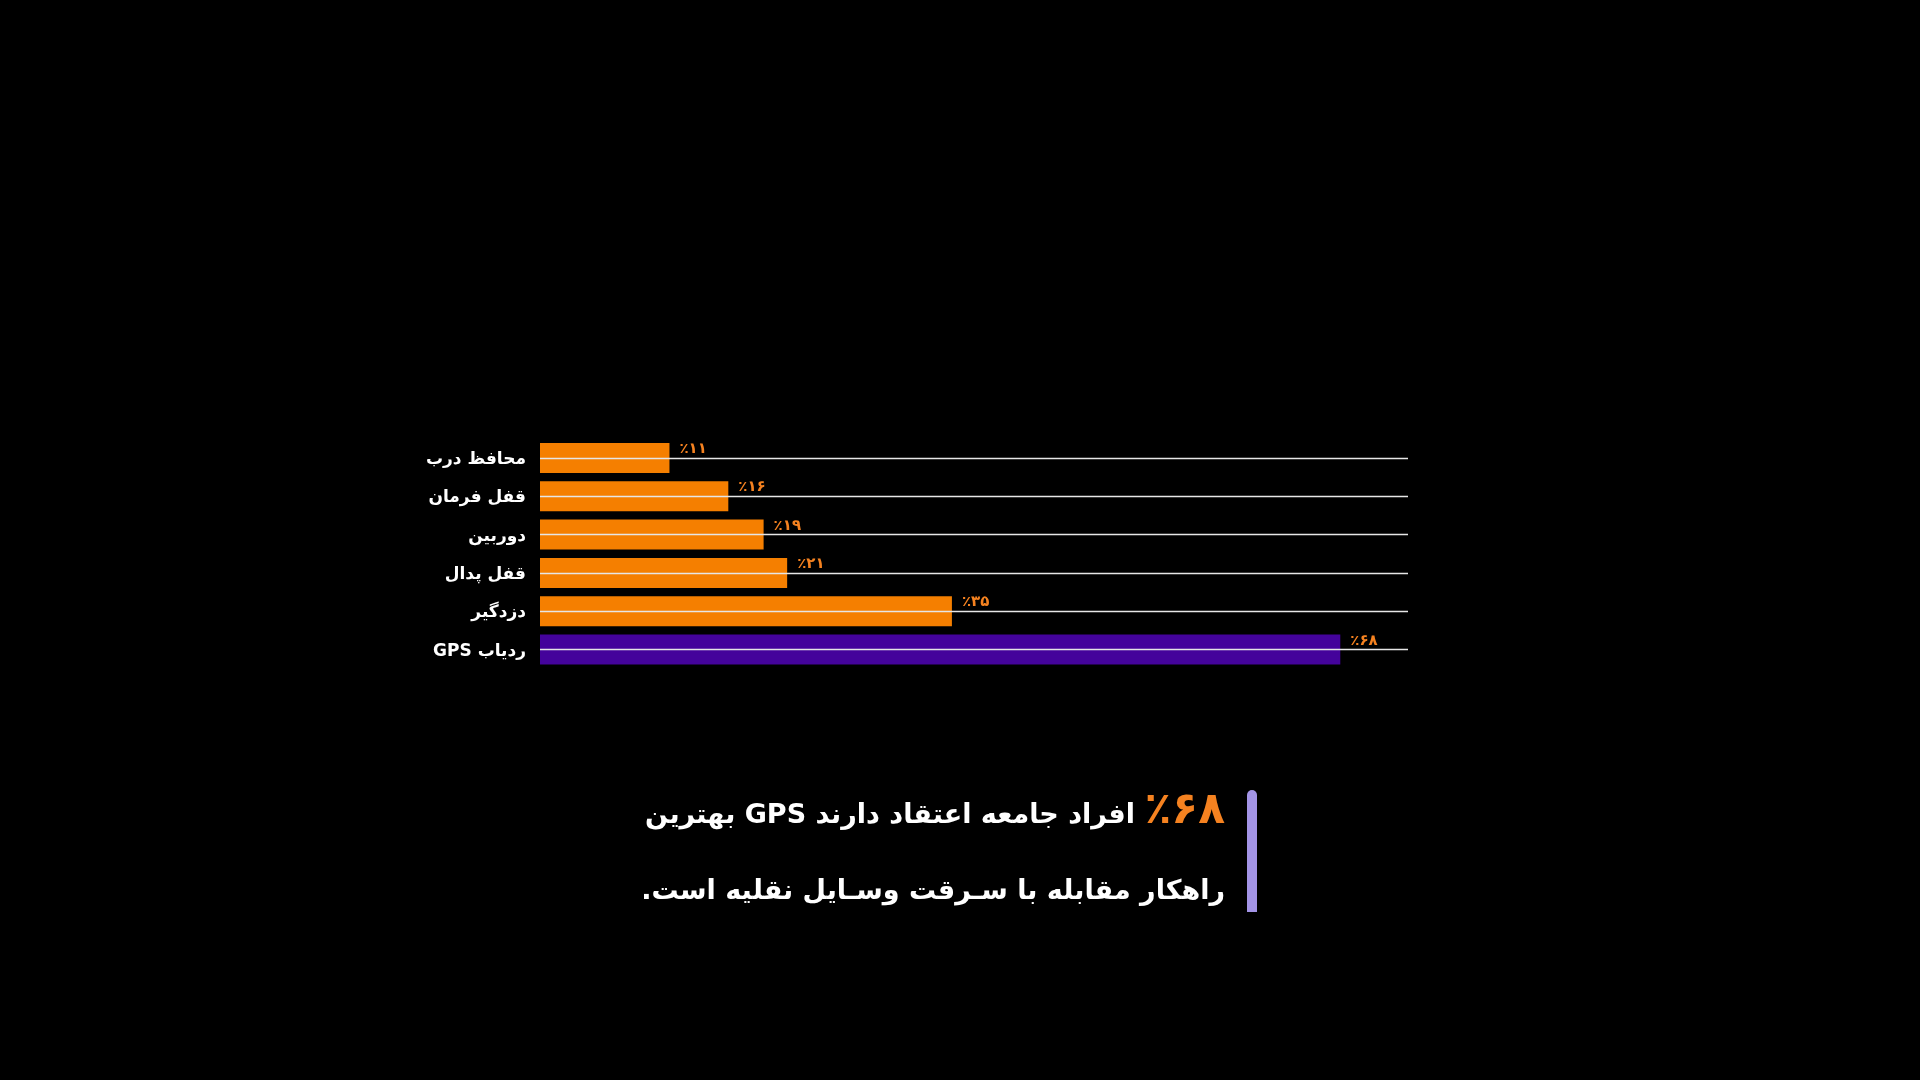 The height and width of the screenshot is (1080, 1920). I want to click on data-label: ٪۱۹, so click(787, 524).